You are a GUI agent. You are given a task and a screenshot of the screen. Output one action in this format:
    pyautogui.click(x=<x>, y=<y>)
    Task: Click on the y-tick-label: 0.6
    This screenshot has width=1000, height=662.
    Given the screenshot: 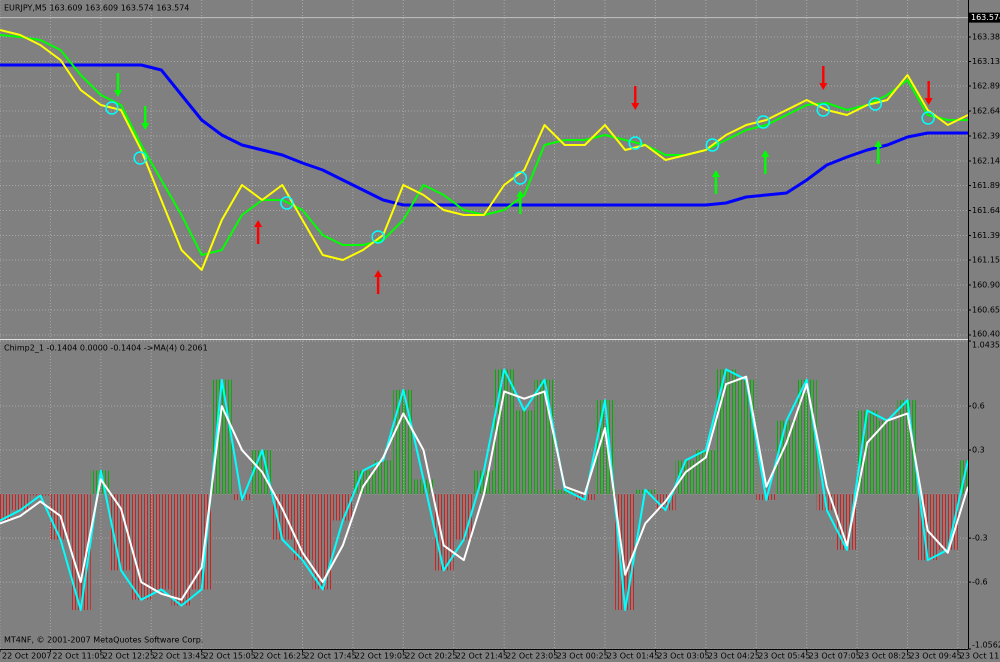 What is the action you would take?
    pyautogui.click(x=978, y=406)
    